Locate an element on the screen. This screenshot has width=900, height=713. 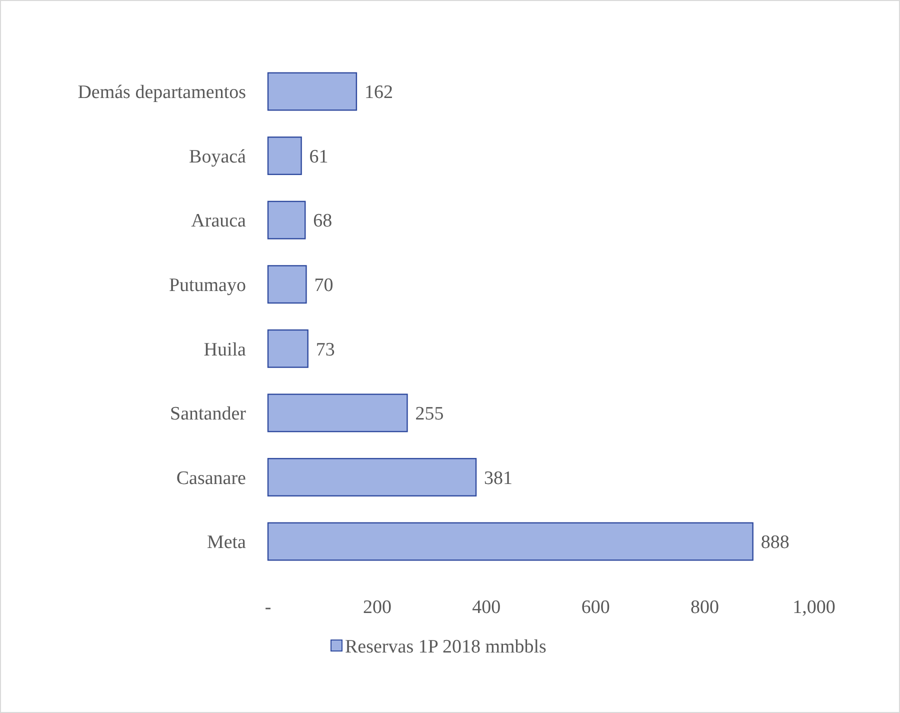
data-label: 888 is located at coordinates (775, 543).